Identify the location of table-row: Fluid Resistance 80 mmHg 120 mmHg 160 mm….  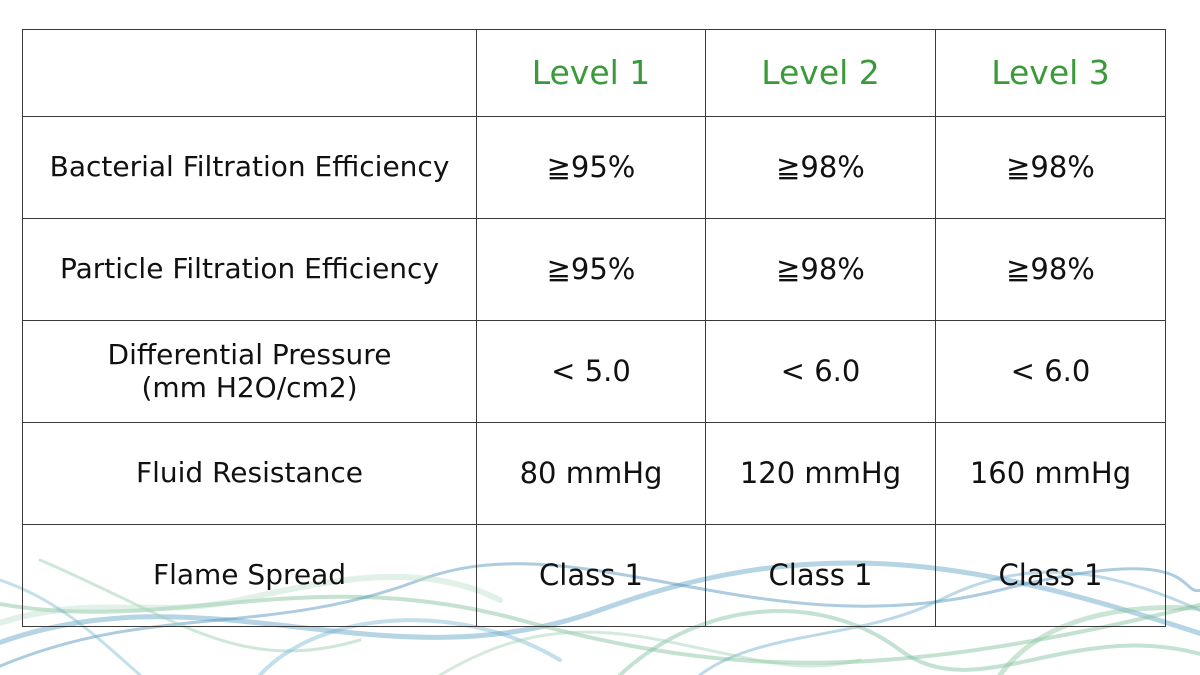
(594, 473).